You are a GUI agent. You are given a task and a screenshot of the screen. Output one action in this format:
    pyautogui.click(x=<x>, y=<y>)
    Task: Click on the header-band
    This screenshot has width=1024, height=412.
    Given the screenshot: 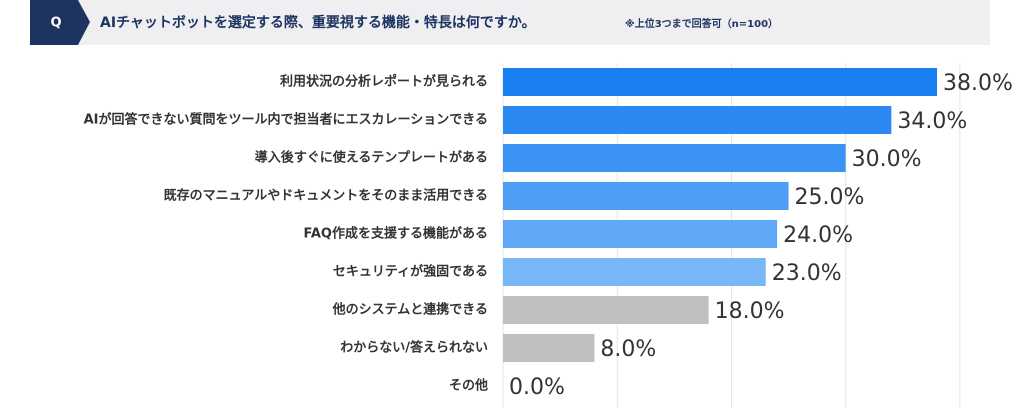 What is the action you would take?
    pyautogui.click(x=510, y=22)
    